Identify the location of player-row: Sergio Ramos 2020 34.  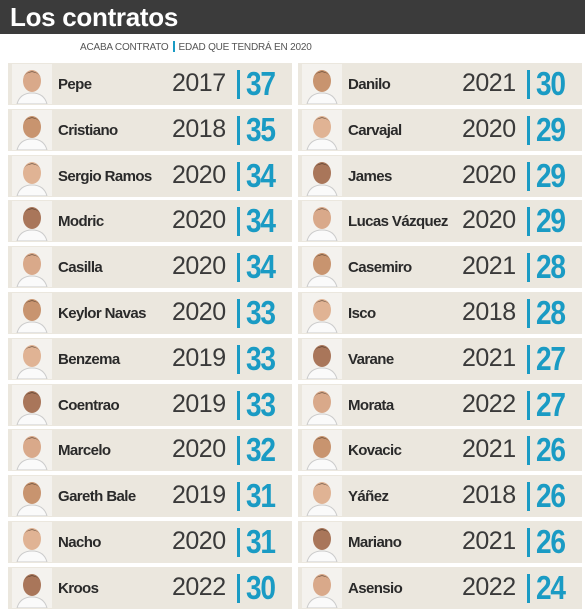
(150, 175).